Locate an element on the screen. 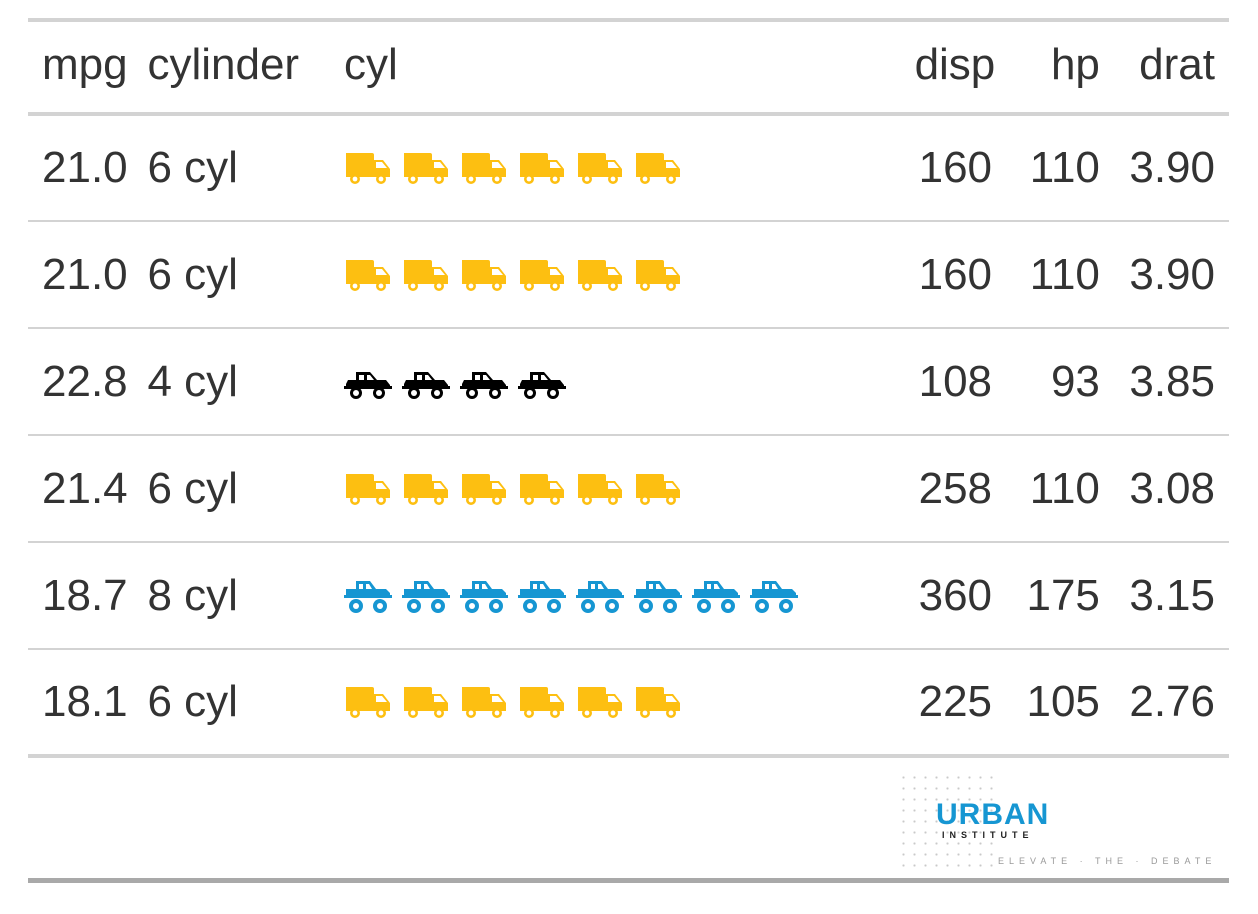  cell-disp: 108 is located at coordinates (953, 382).